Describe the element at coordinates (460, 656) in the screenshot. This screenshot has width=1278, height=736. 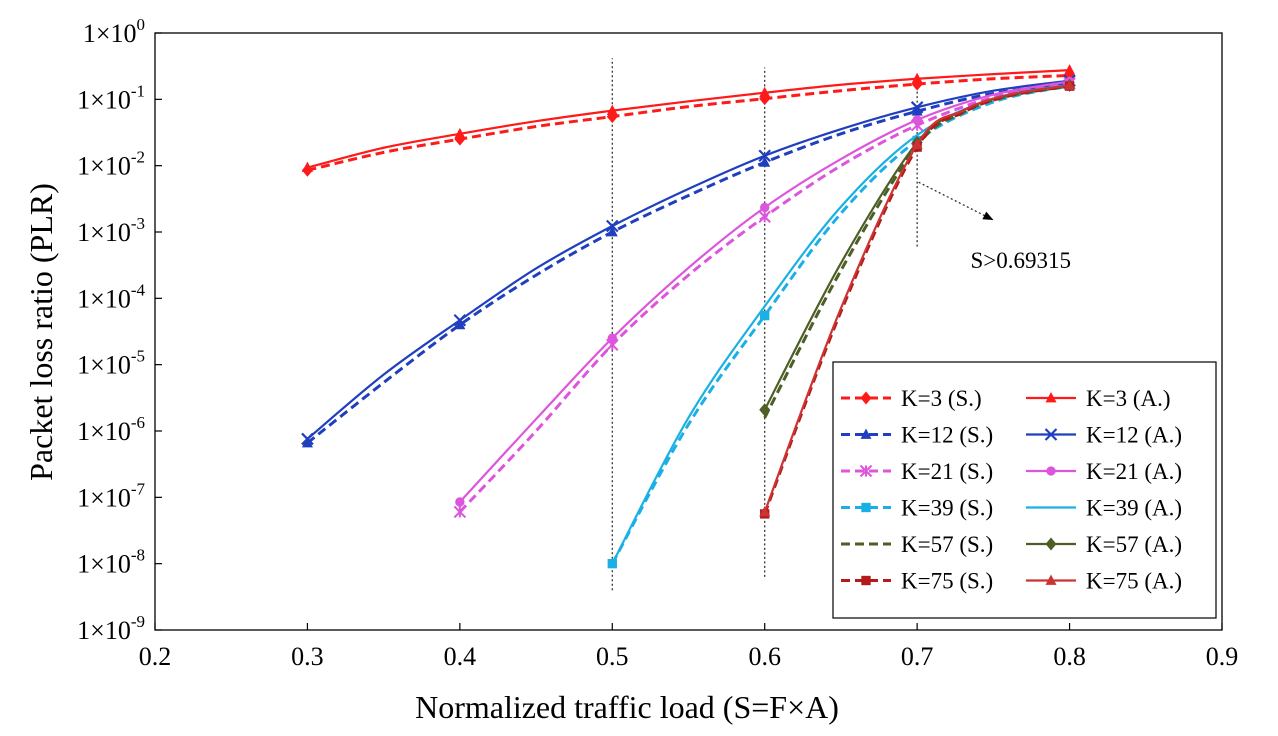
I see `x-tick-label: 0.4` at that location.